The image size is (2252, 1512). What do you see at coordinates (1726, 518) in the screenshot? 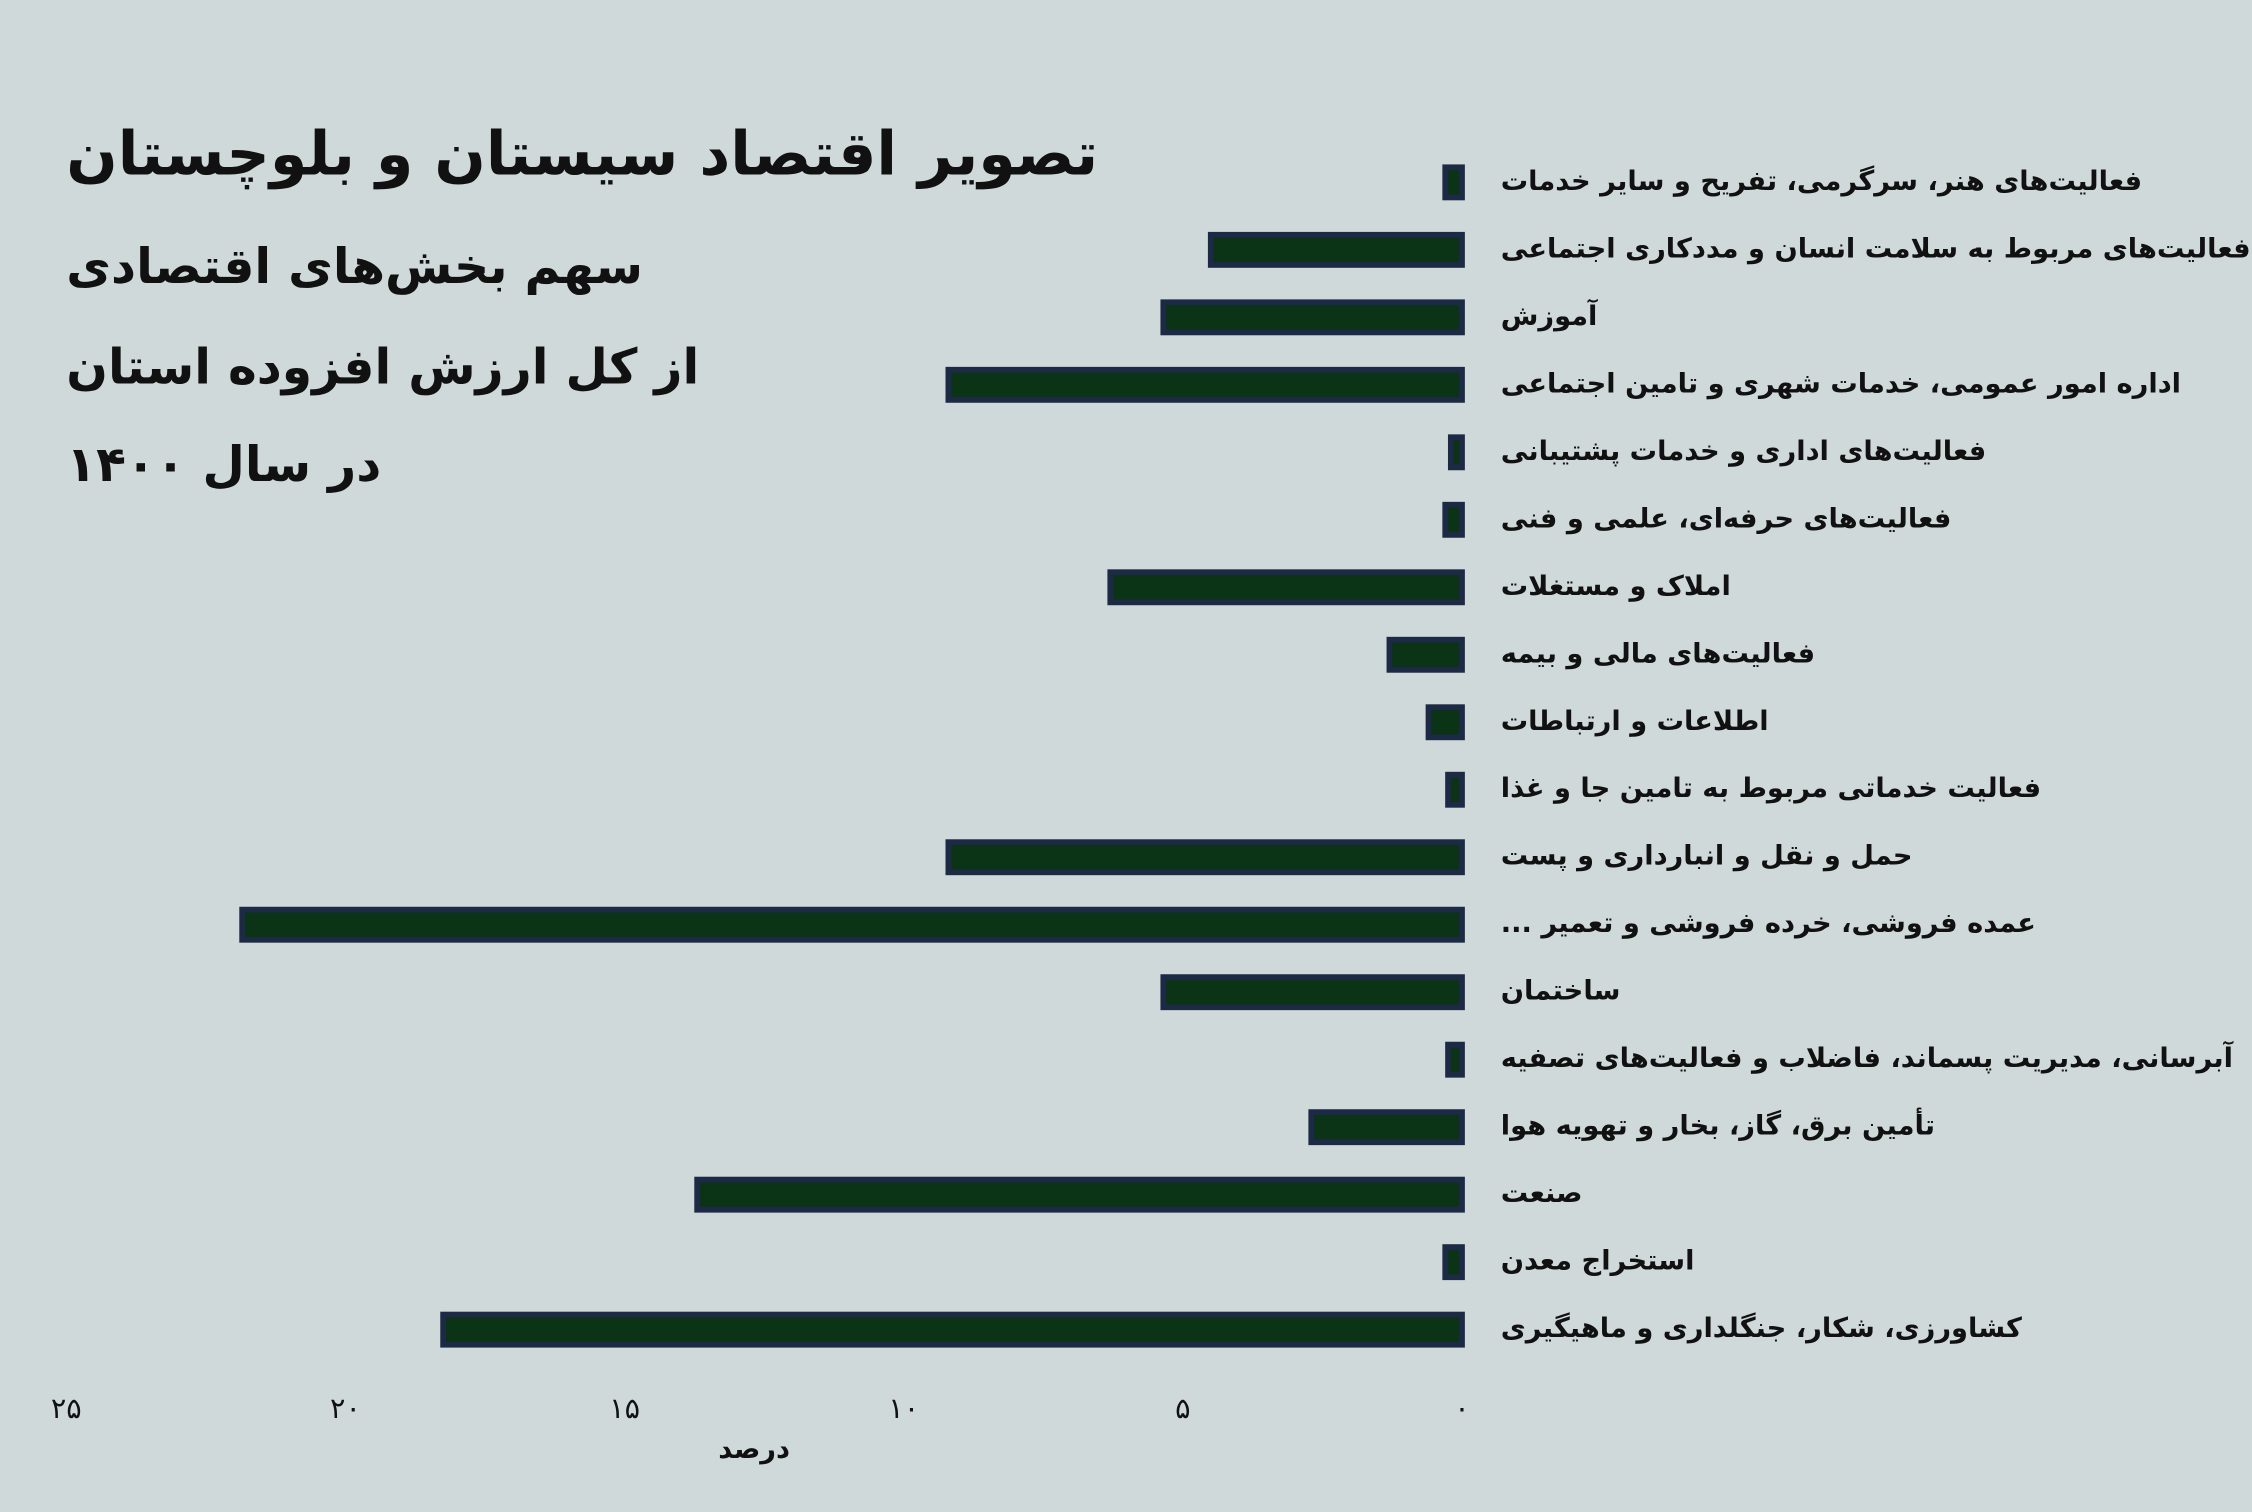
I see `category-label: فعالیت‌های حرفه‌ای، علمی و فنی` at bounding box center [1726, 518].